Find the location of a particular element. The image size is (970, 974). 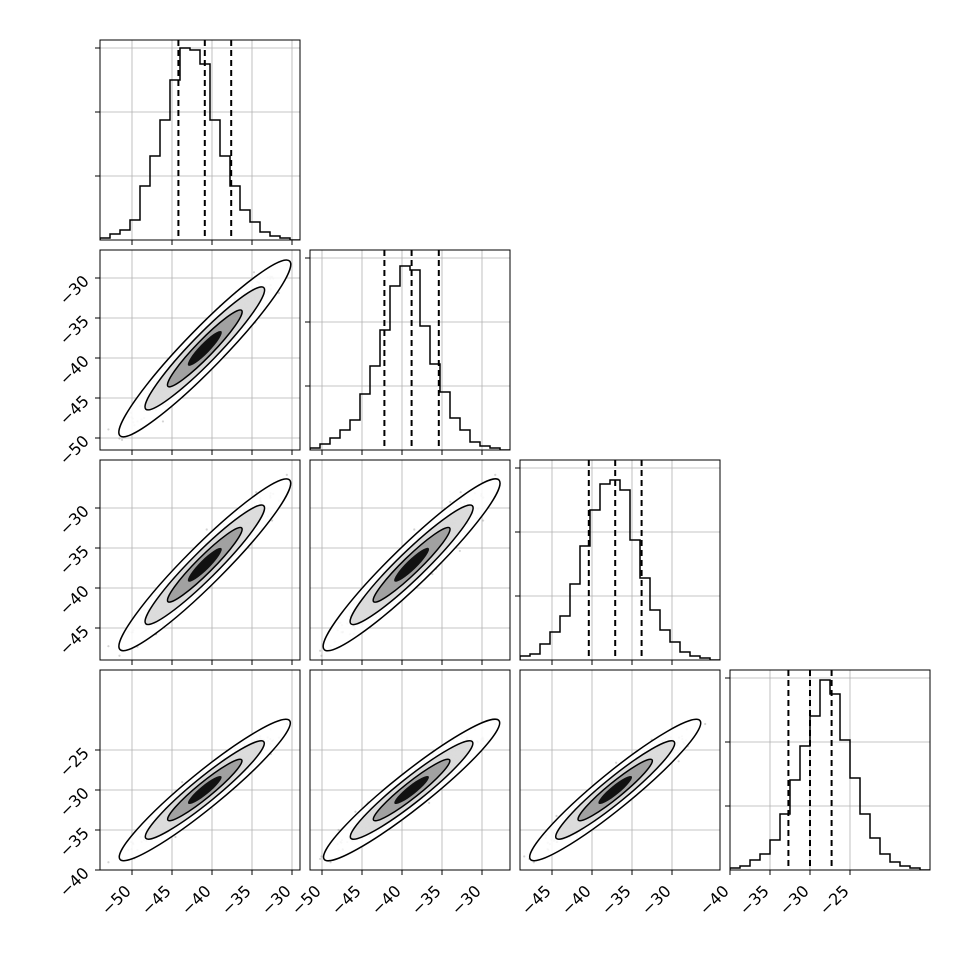

scatter-panel-3-0: −40−35−30−25−50−45−40−35−30 is located at coordinates (183, 794).